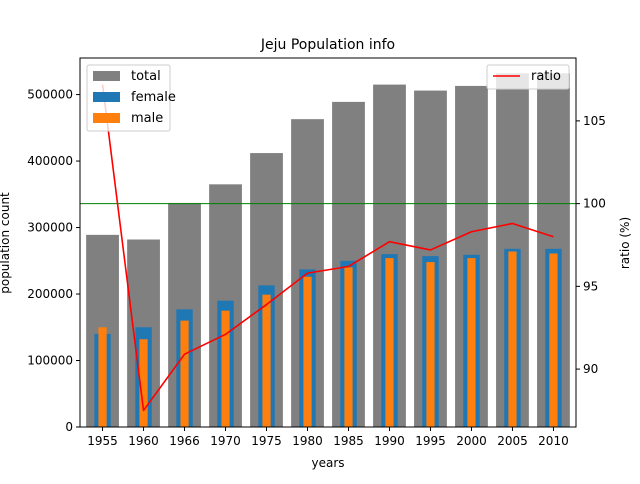 The image size is (640, 484). What do you see at coordinates (146, 76) in the screenshot?
I see `legend-label-total: total` at bounding box center [146, 76].